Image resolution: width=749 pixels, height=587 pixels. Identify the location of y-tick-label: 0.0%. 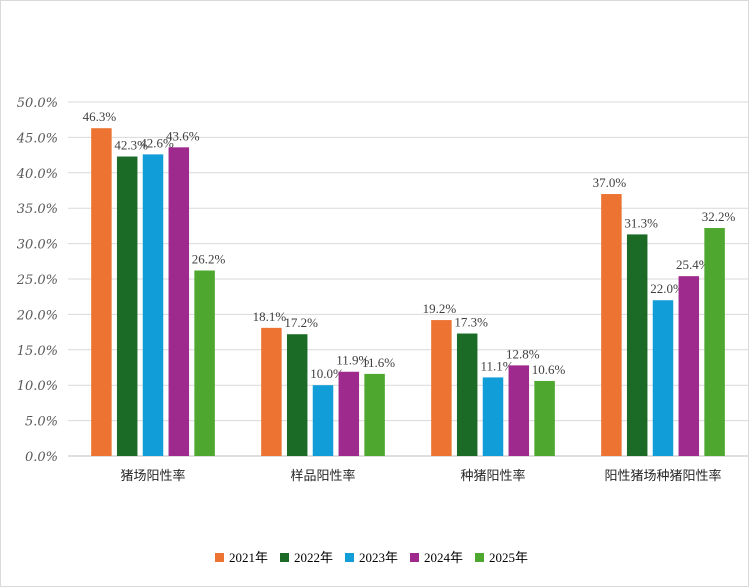
(41, 457).